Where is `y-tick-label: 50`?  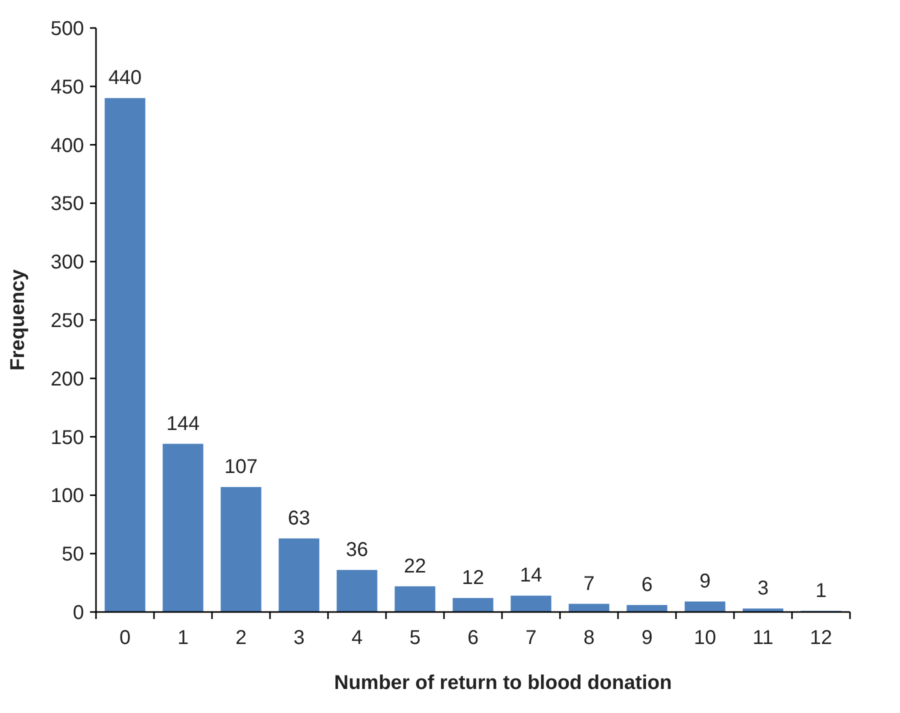 y-tick-label: 50 is located at coordinates (73, 555).